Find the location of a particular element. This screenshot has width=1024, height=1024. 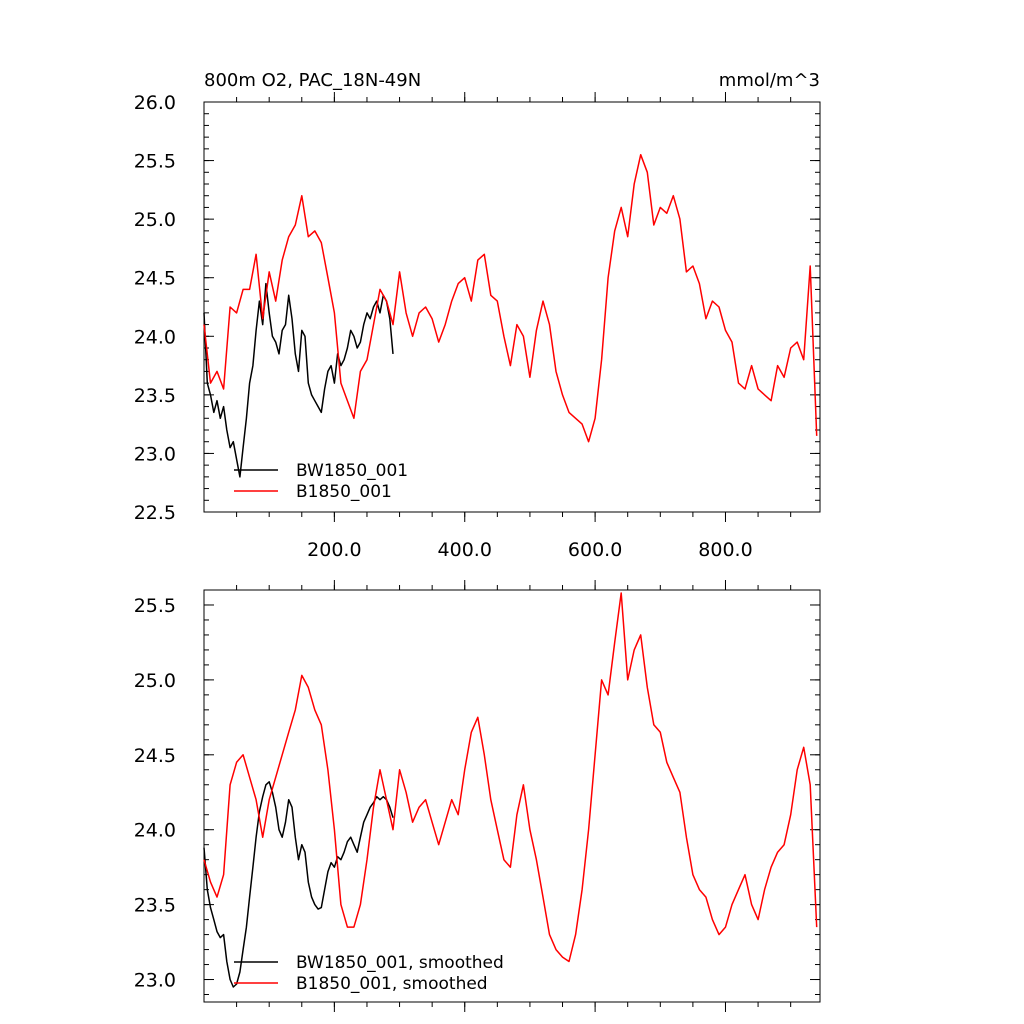

chart-title: 800m O2, PAC_18N-49N is located at coordinates (312, 80).